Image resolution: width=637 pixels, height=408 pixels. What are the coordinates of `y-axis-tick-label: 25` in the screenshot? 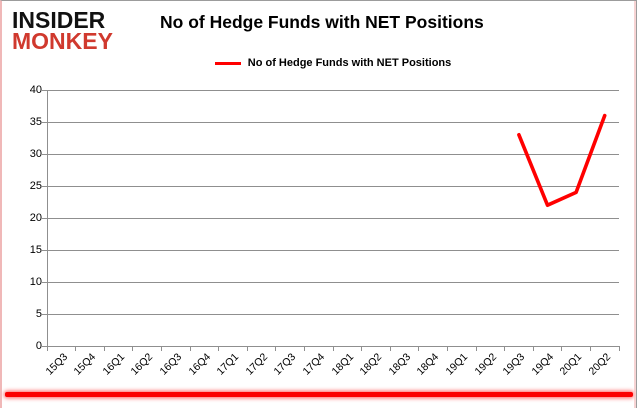 It's located at (35, 185).